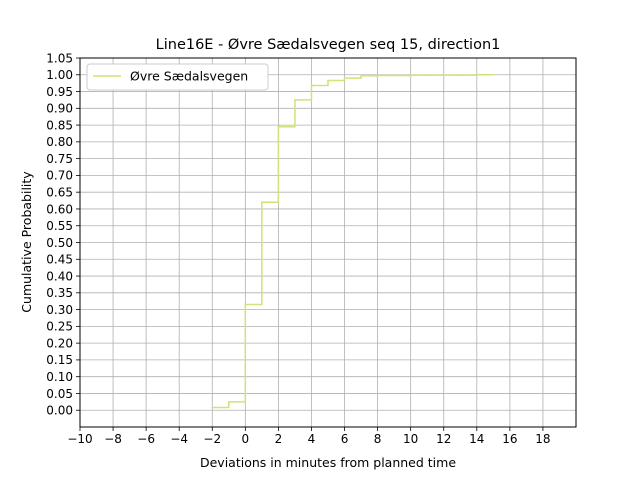 Image resolution: width=640 pixels, height=484 pixels. Describe the element at coordinates (59, 360) in the screenshot. I see `y-tick-label: 0.15` at that location.